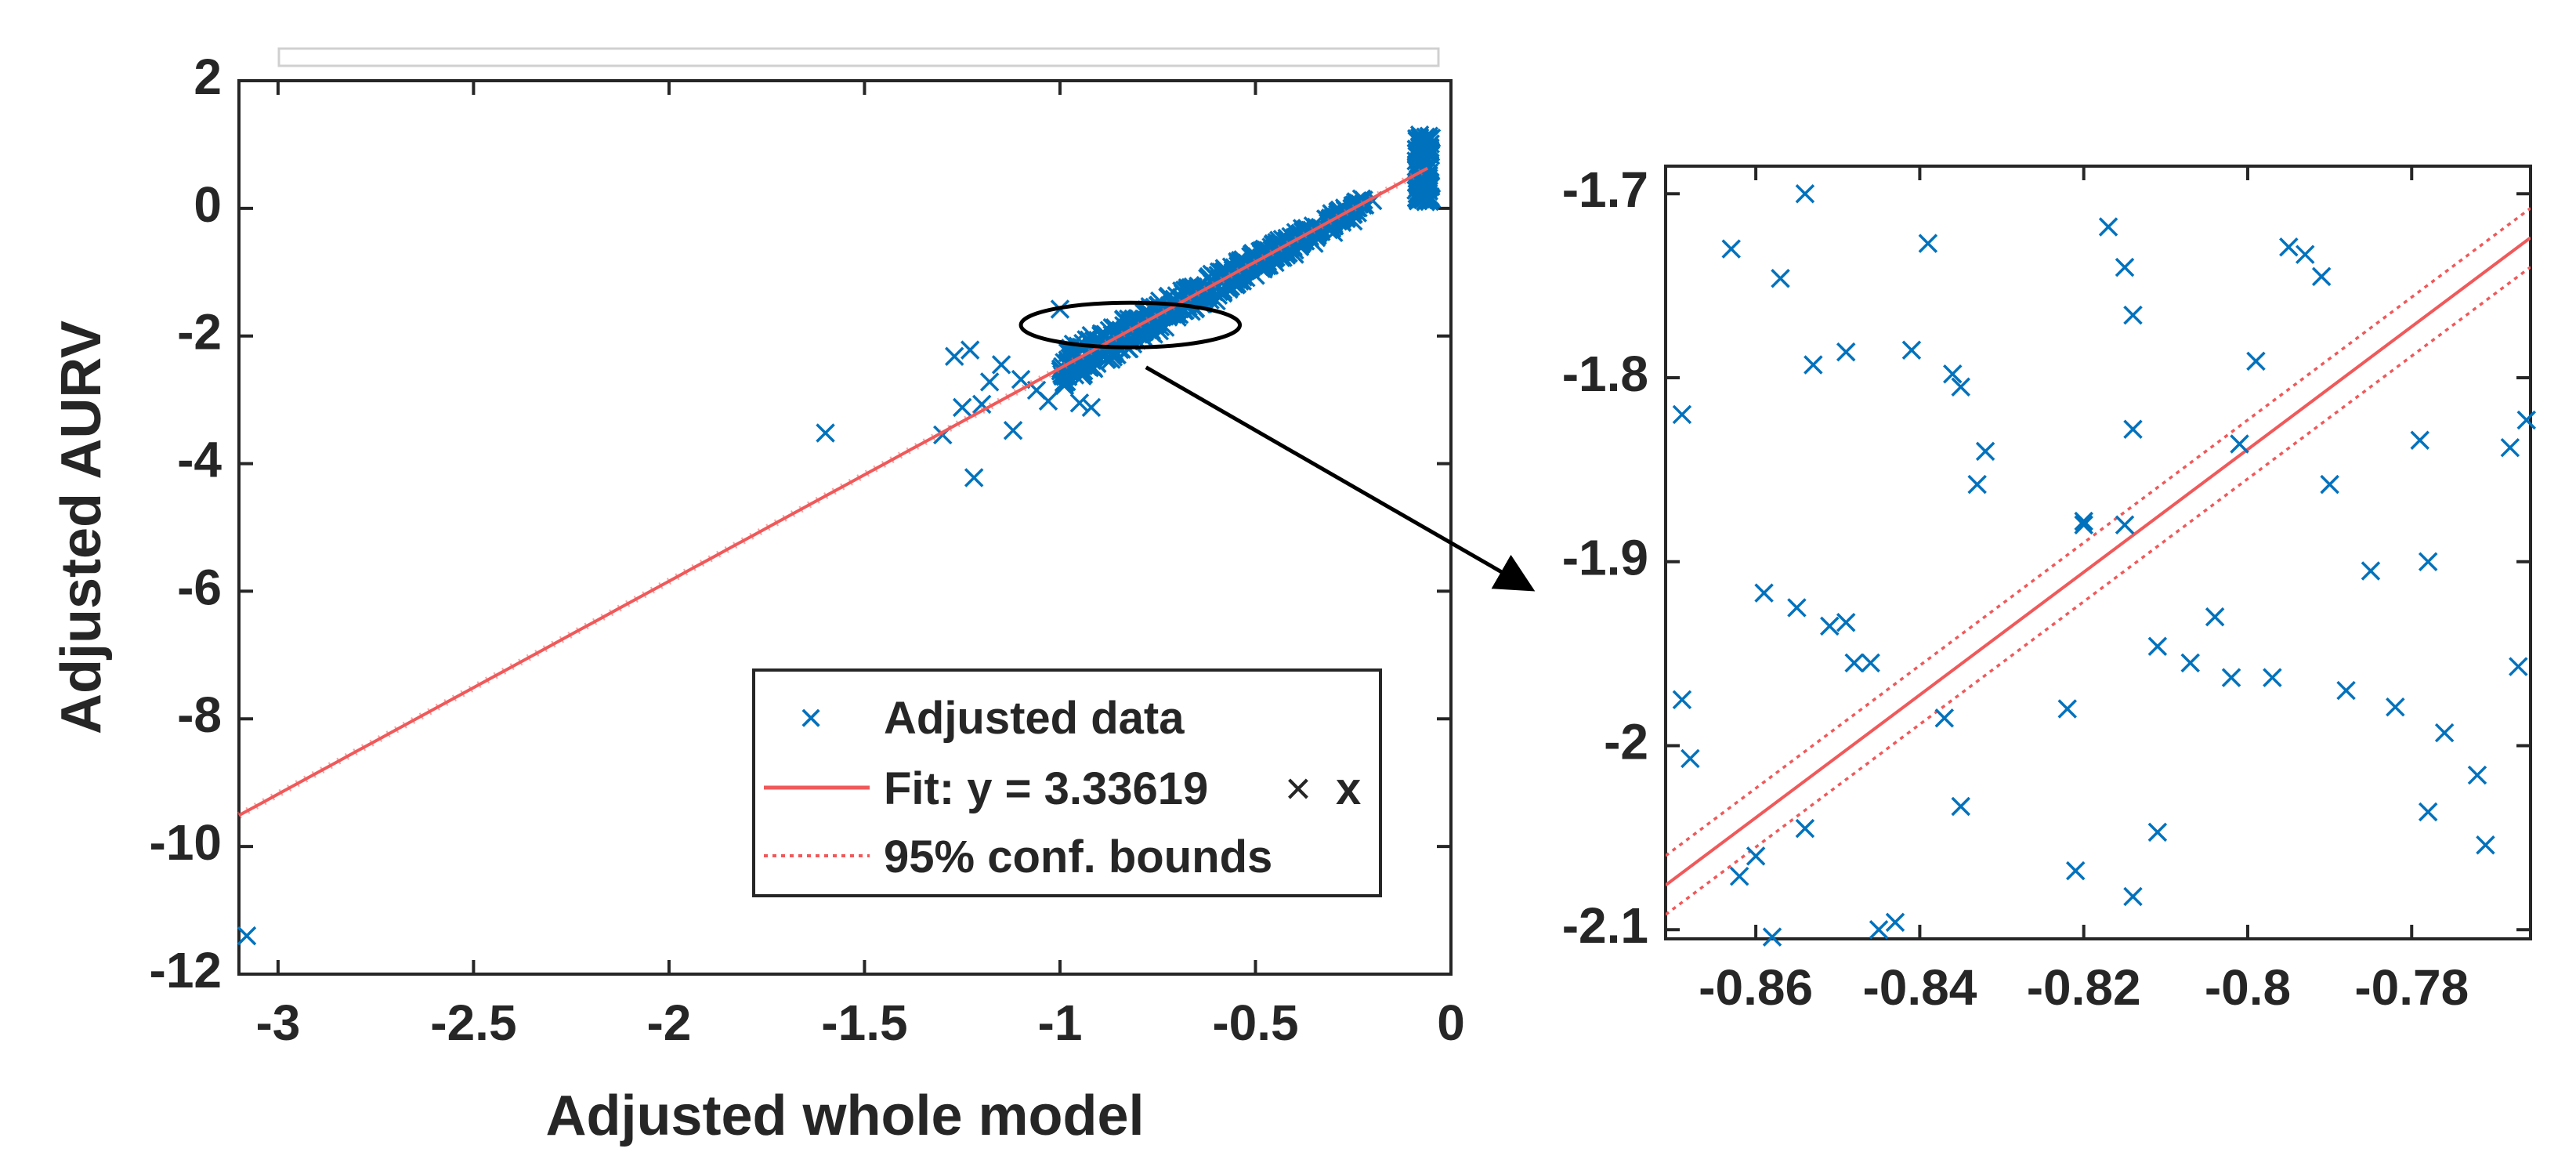  I want to click on zoom-ytick-label: -2, so click(1626, 741).